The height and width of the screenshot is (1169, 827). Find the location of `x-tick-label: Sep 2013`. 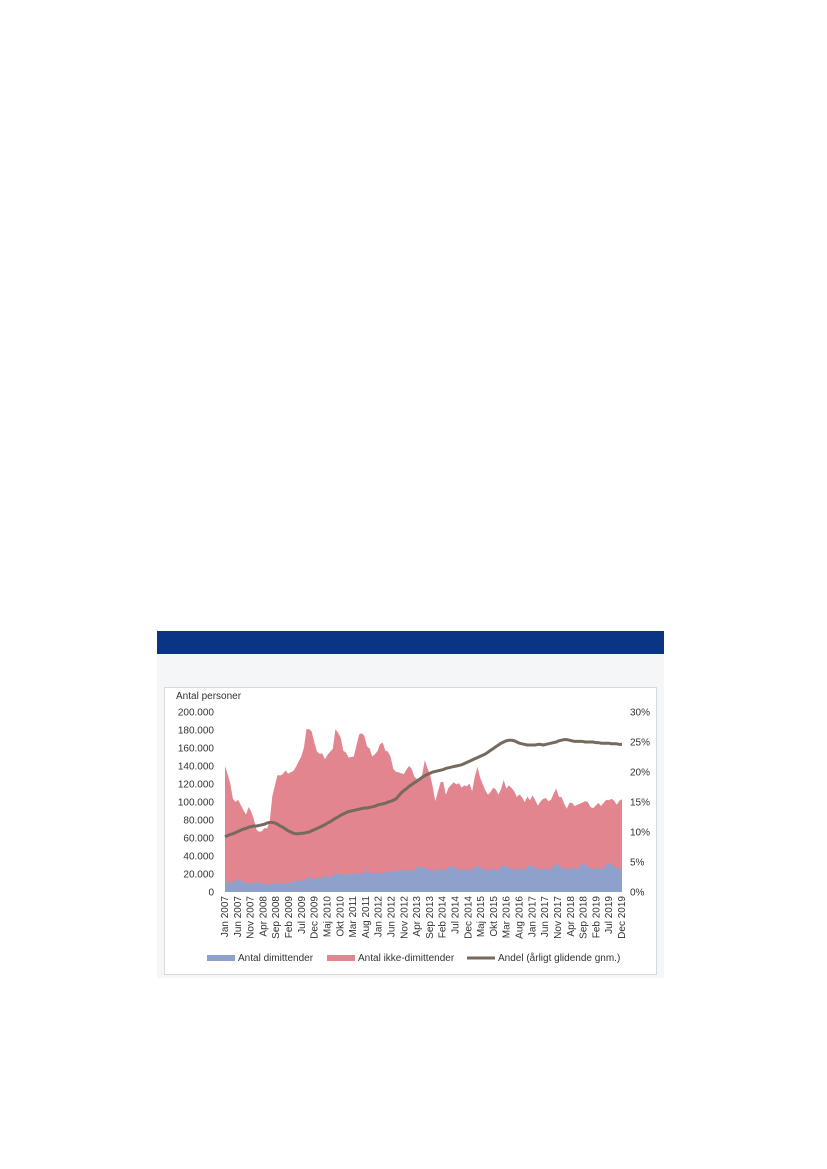

x-tick-label: Sep 2013 is located at coordinates (430, 917).